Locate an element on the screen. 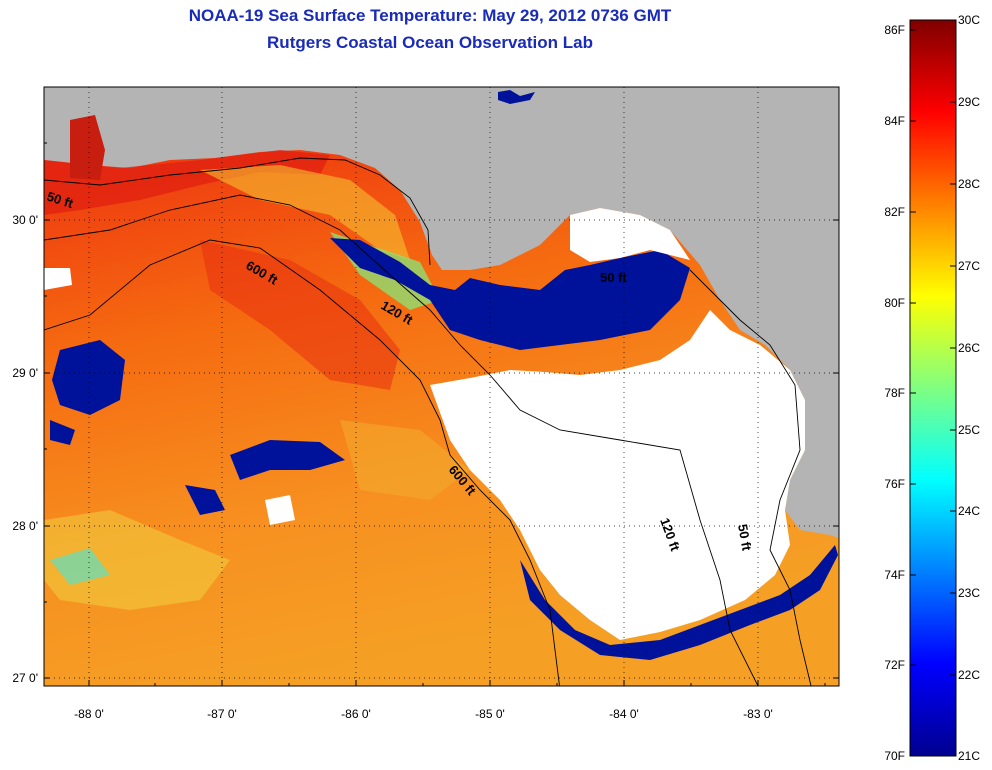  colorbar-f-label: 82F is located at coordinates (894, 212).